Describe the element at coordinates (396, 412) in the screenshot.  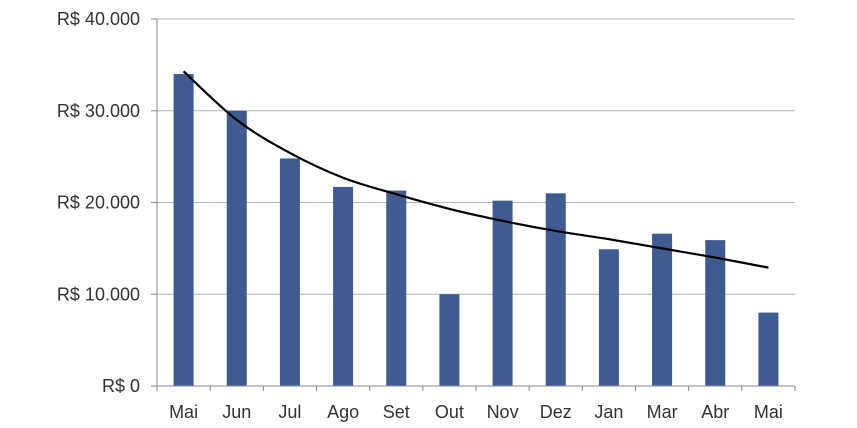
I see `x-tick-label-4: Set` at that location.